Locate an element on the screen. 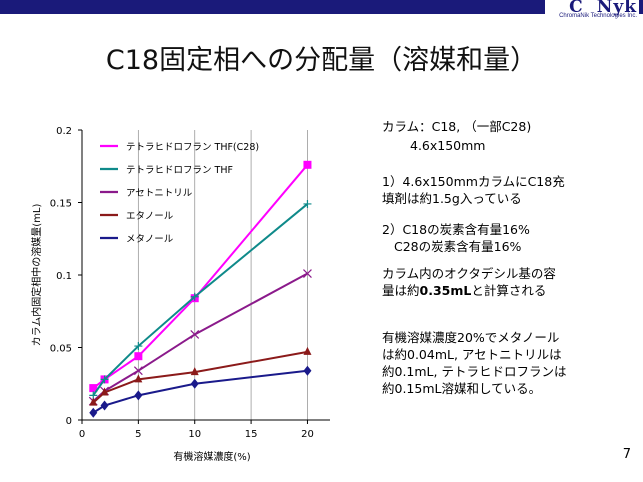 The height and width of the screenshot is (482, 643). page-number: 7 is located at coordinates (626, 454).